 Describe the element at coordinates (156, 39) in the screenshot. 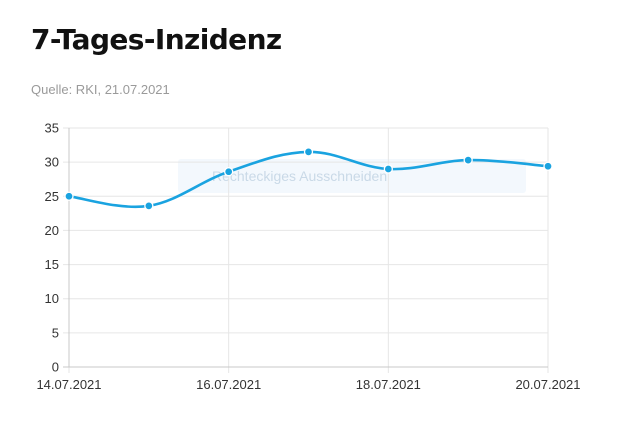

I see `chart-title: 7-Tages-Inzidenz` at that location.